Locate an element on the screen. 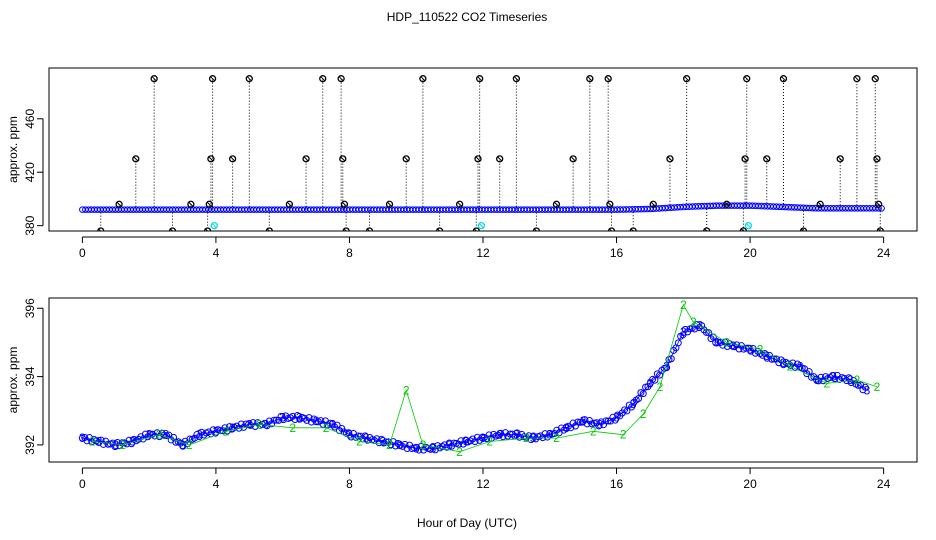 This screenshot has width=936, height=540. x-tick-label: 4 is located at coordinates (216, 253).